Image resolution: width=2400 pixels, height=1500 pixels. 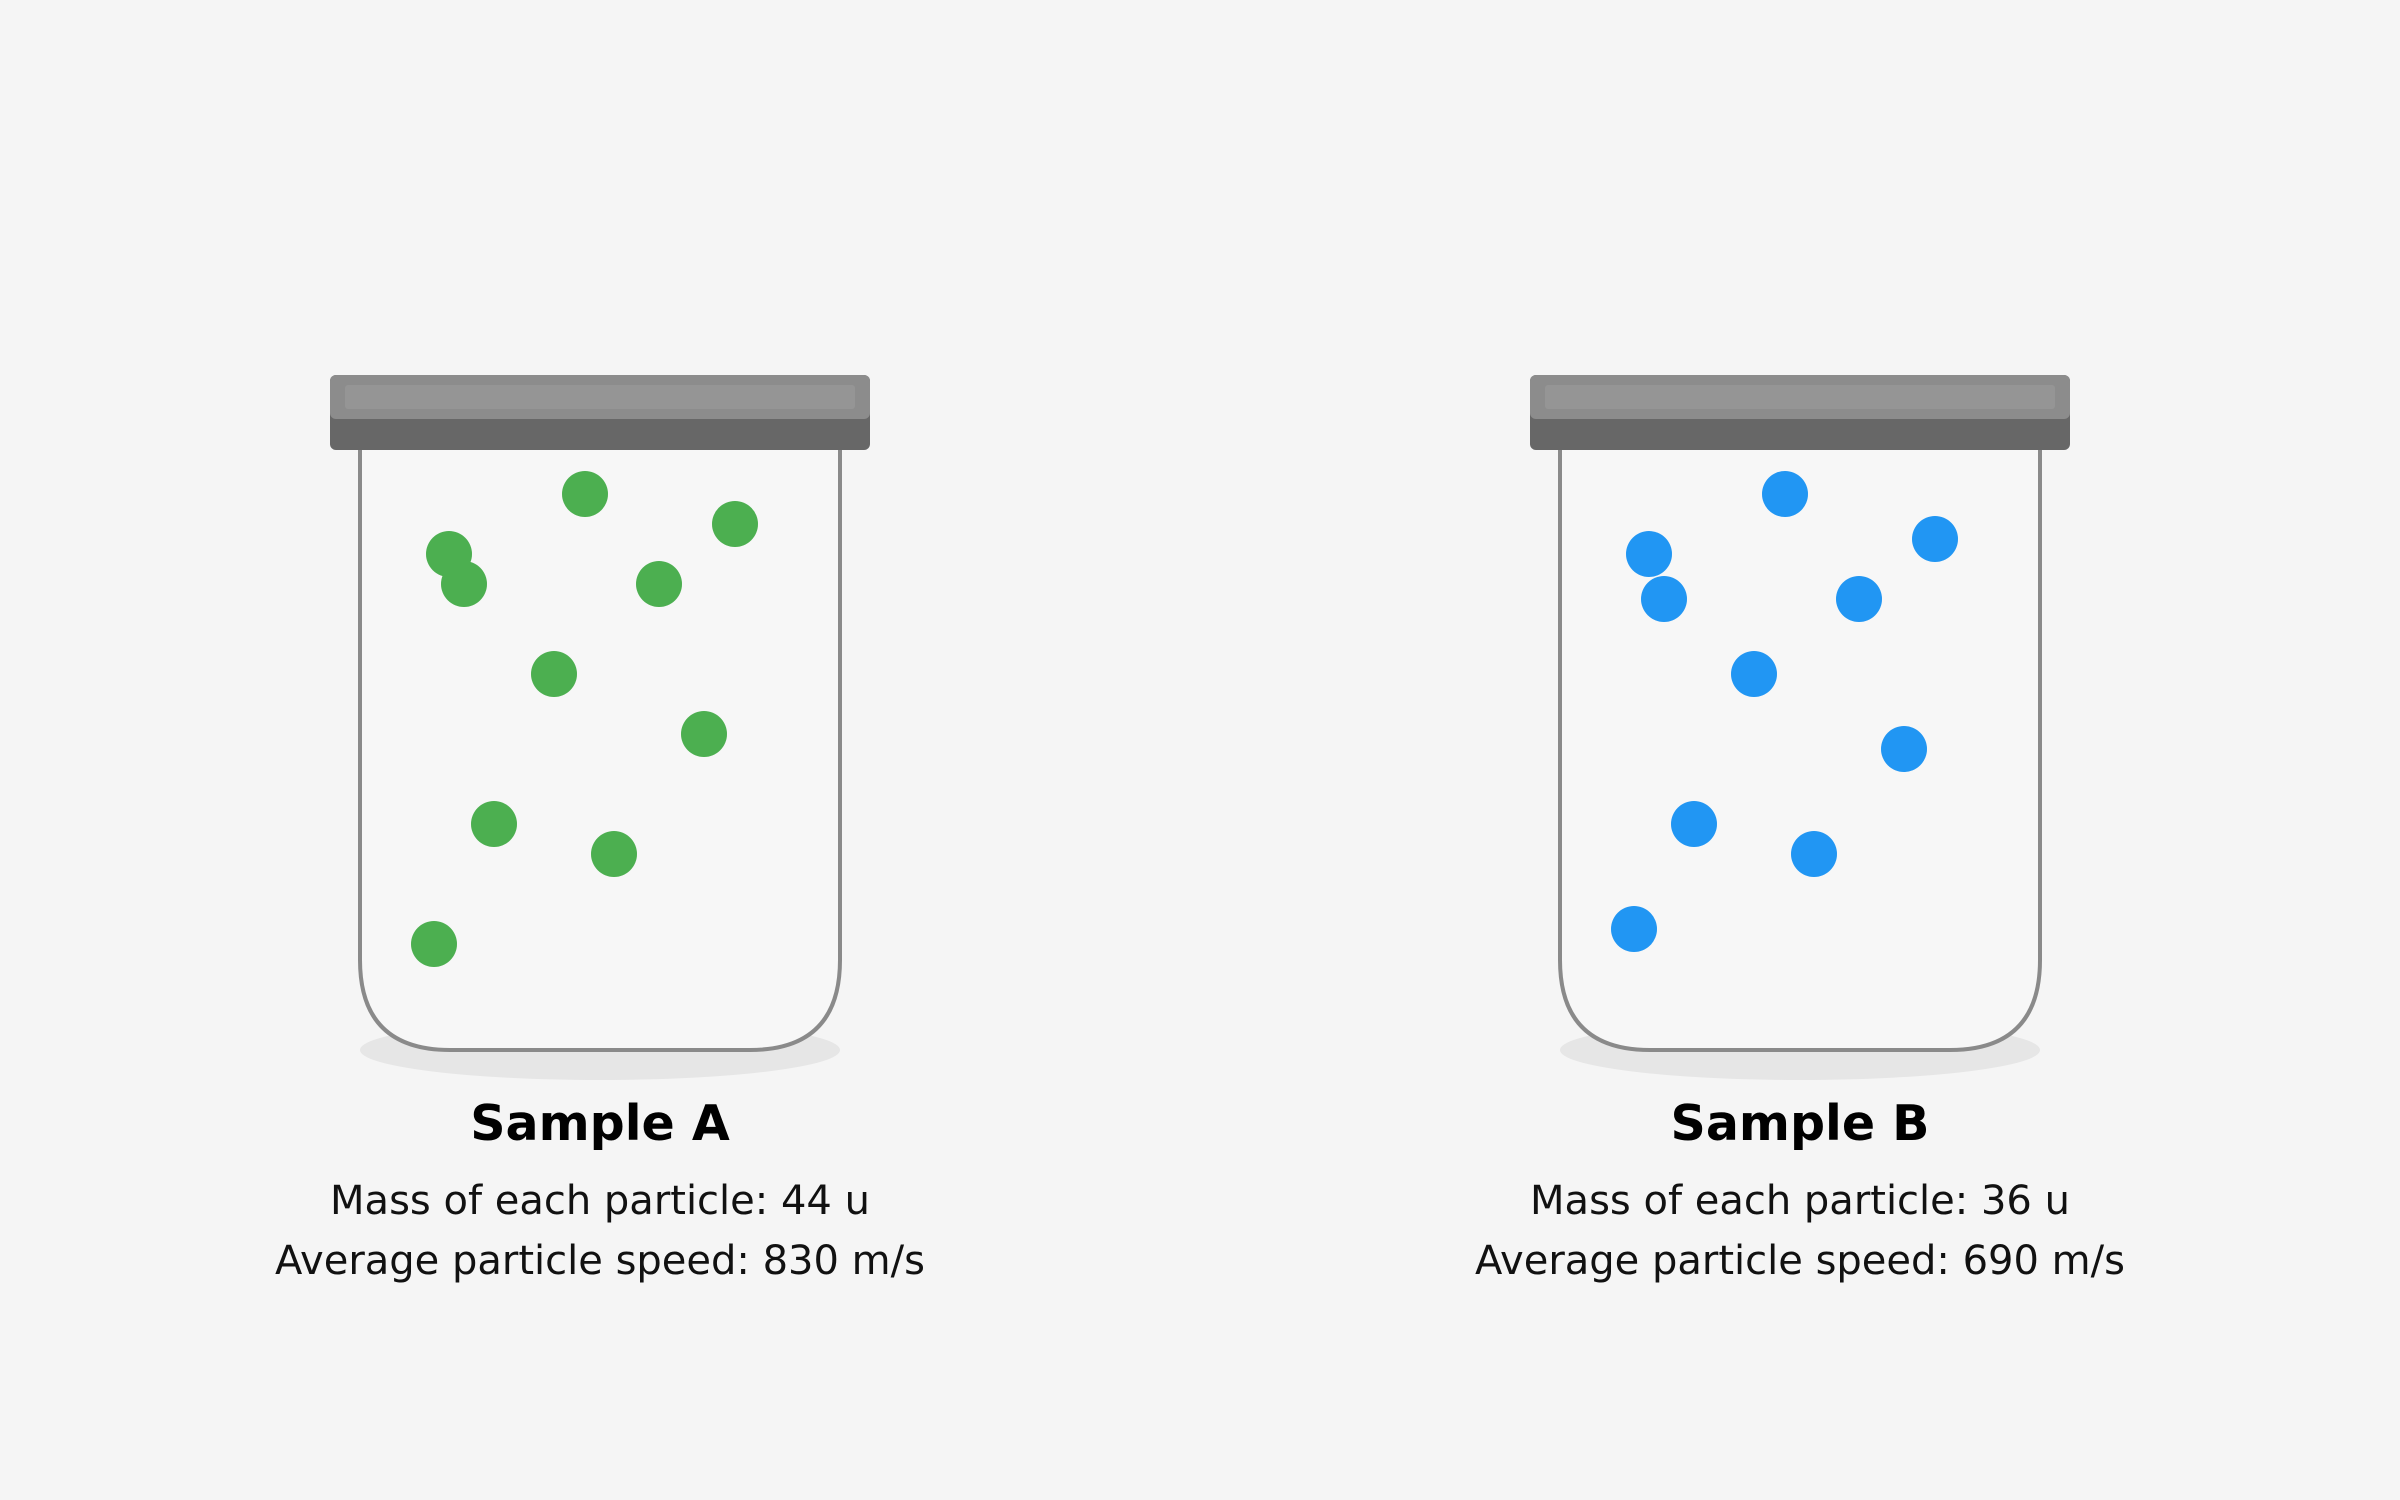 I want to click on sample-a-mass: Mass of each particle: 44 u, so click(x=600, y=1201).